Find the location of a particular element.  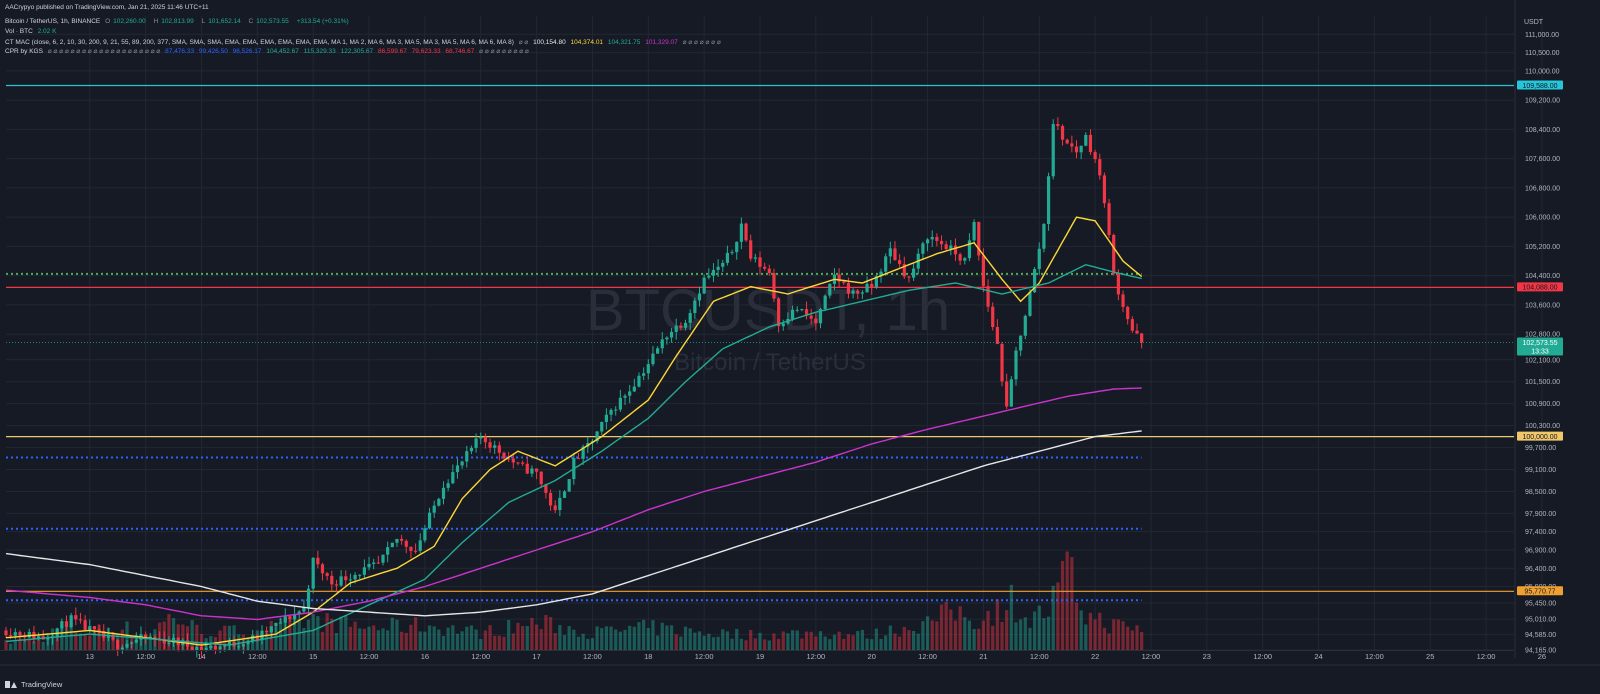

y-tick-label: 100,300.00 is located at coordinates (1542, 426).